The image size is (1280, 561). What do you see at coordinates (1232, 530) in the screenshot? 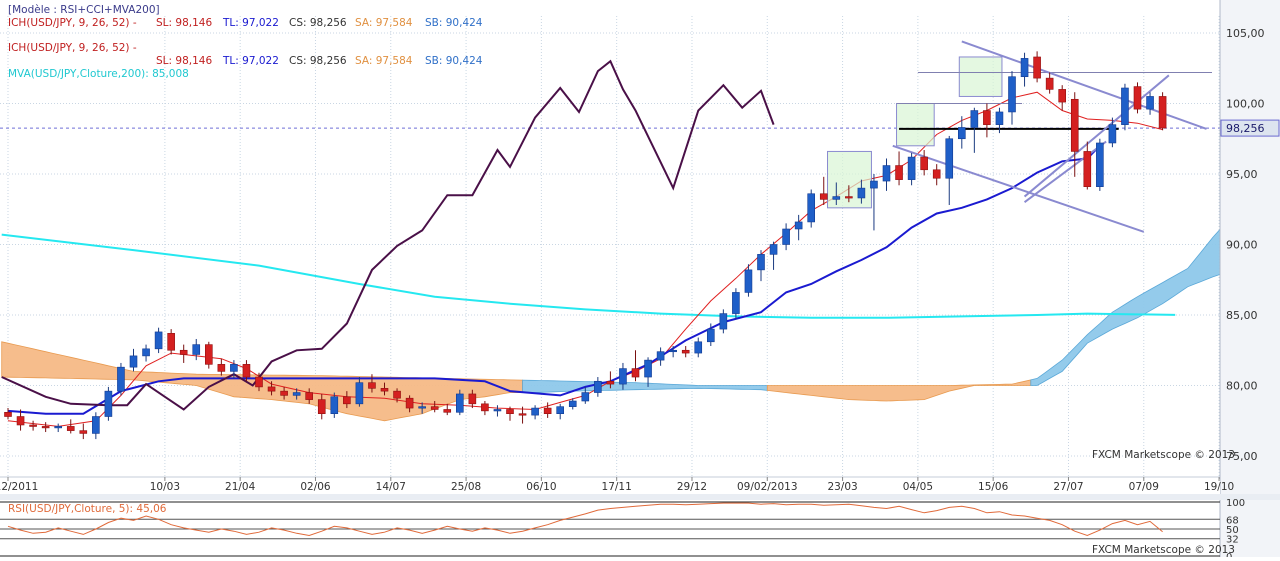
I see `rsi-tick-label: 50` at bounding box center [1232, 530].